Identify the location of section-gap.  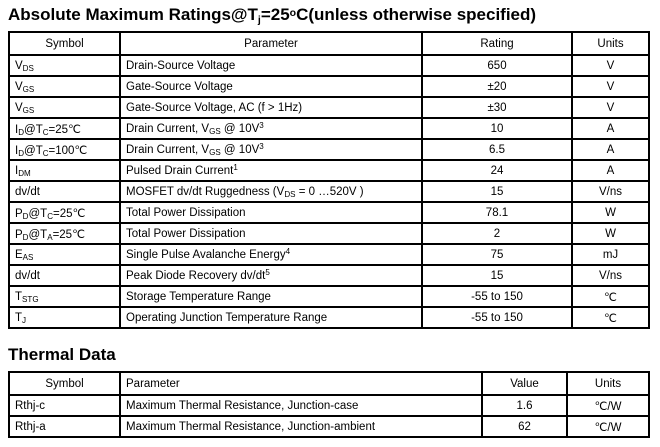
(330, 337).